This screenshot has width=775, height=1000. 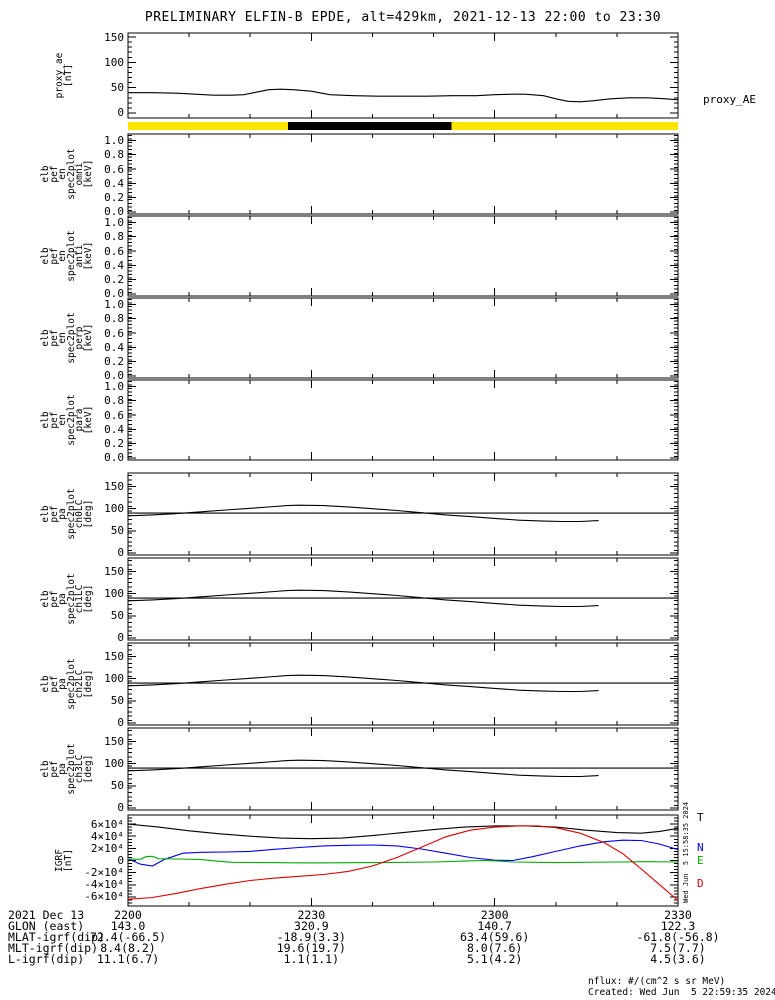 I want to click on panel-frame-pa_spec_ch3LC, so click(x=403, y=769).